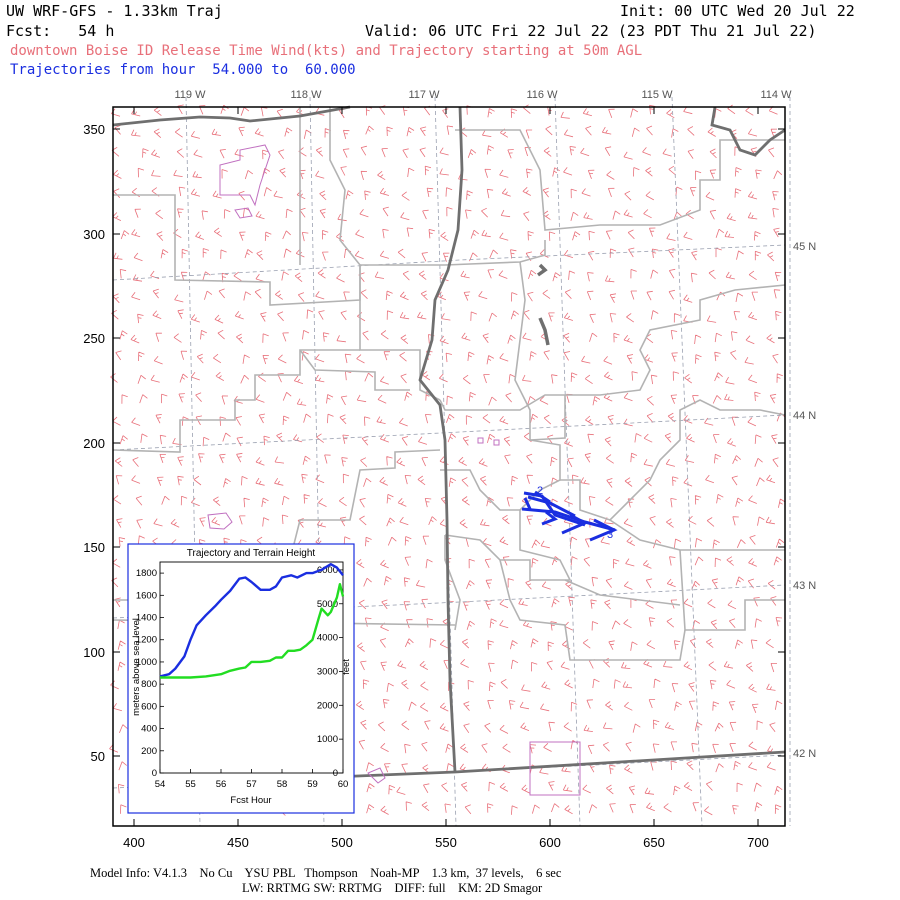  I want to click on x-tick: 450, so click(238, 842).